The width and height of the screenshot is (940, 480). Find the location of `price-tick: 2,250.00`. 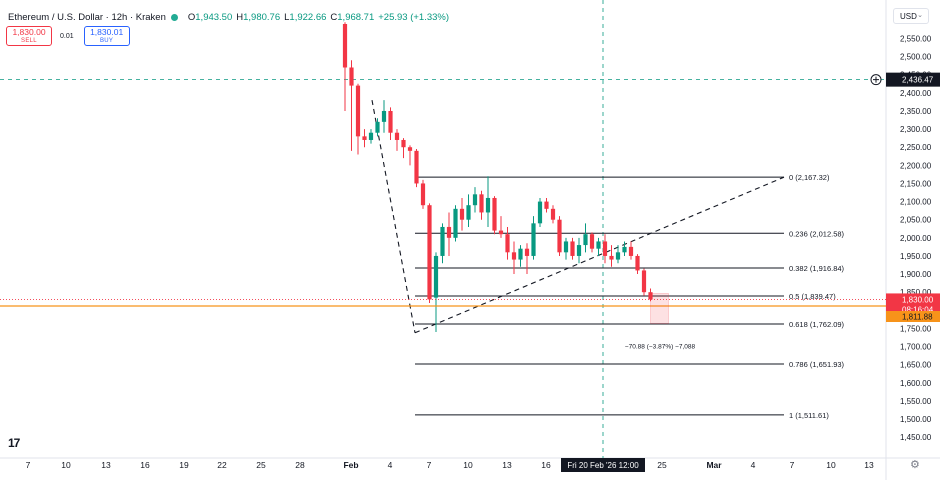

price-tick: 2,250.00 is located at coordinates (916, 147).